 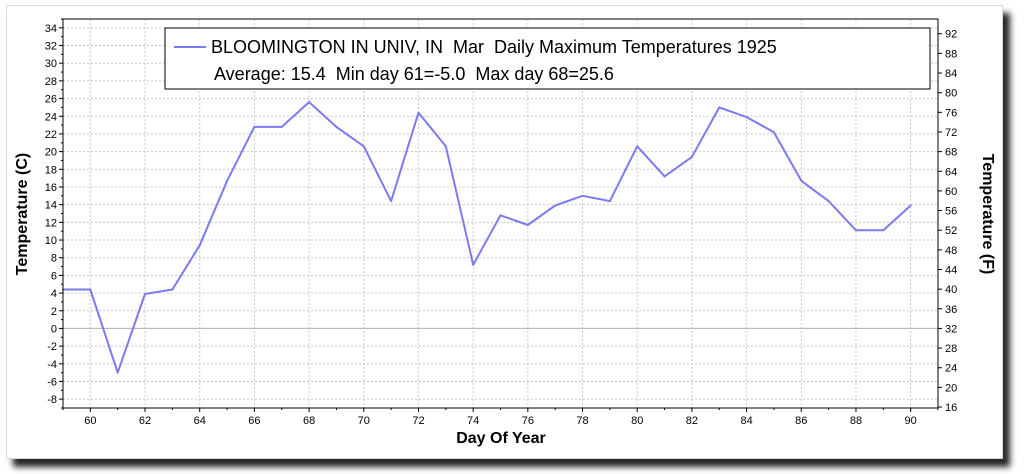 What do you see at coordinates (309, 421) in the screenshot?
I see `x-tick-label: 68` at bounding box center [309, 421].